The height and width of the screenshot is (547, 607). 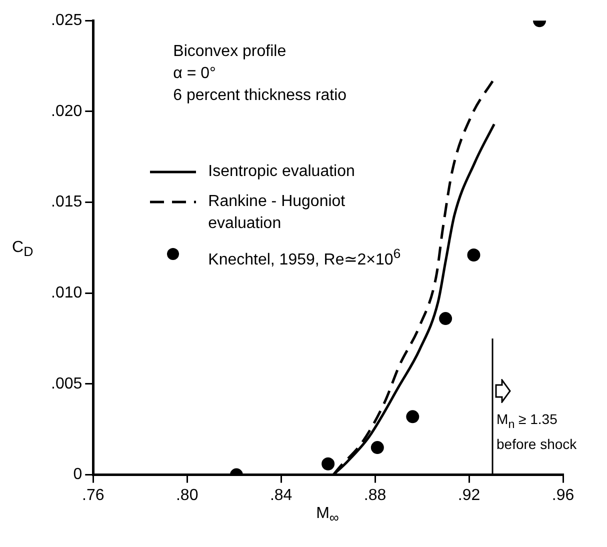 I want to click on y-tick-label: .010, so click(x=66, y=293).